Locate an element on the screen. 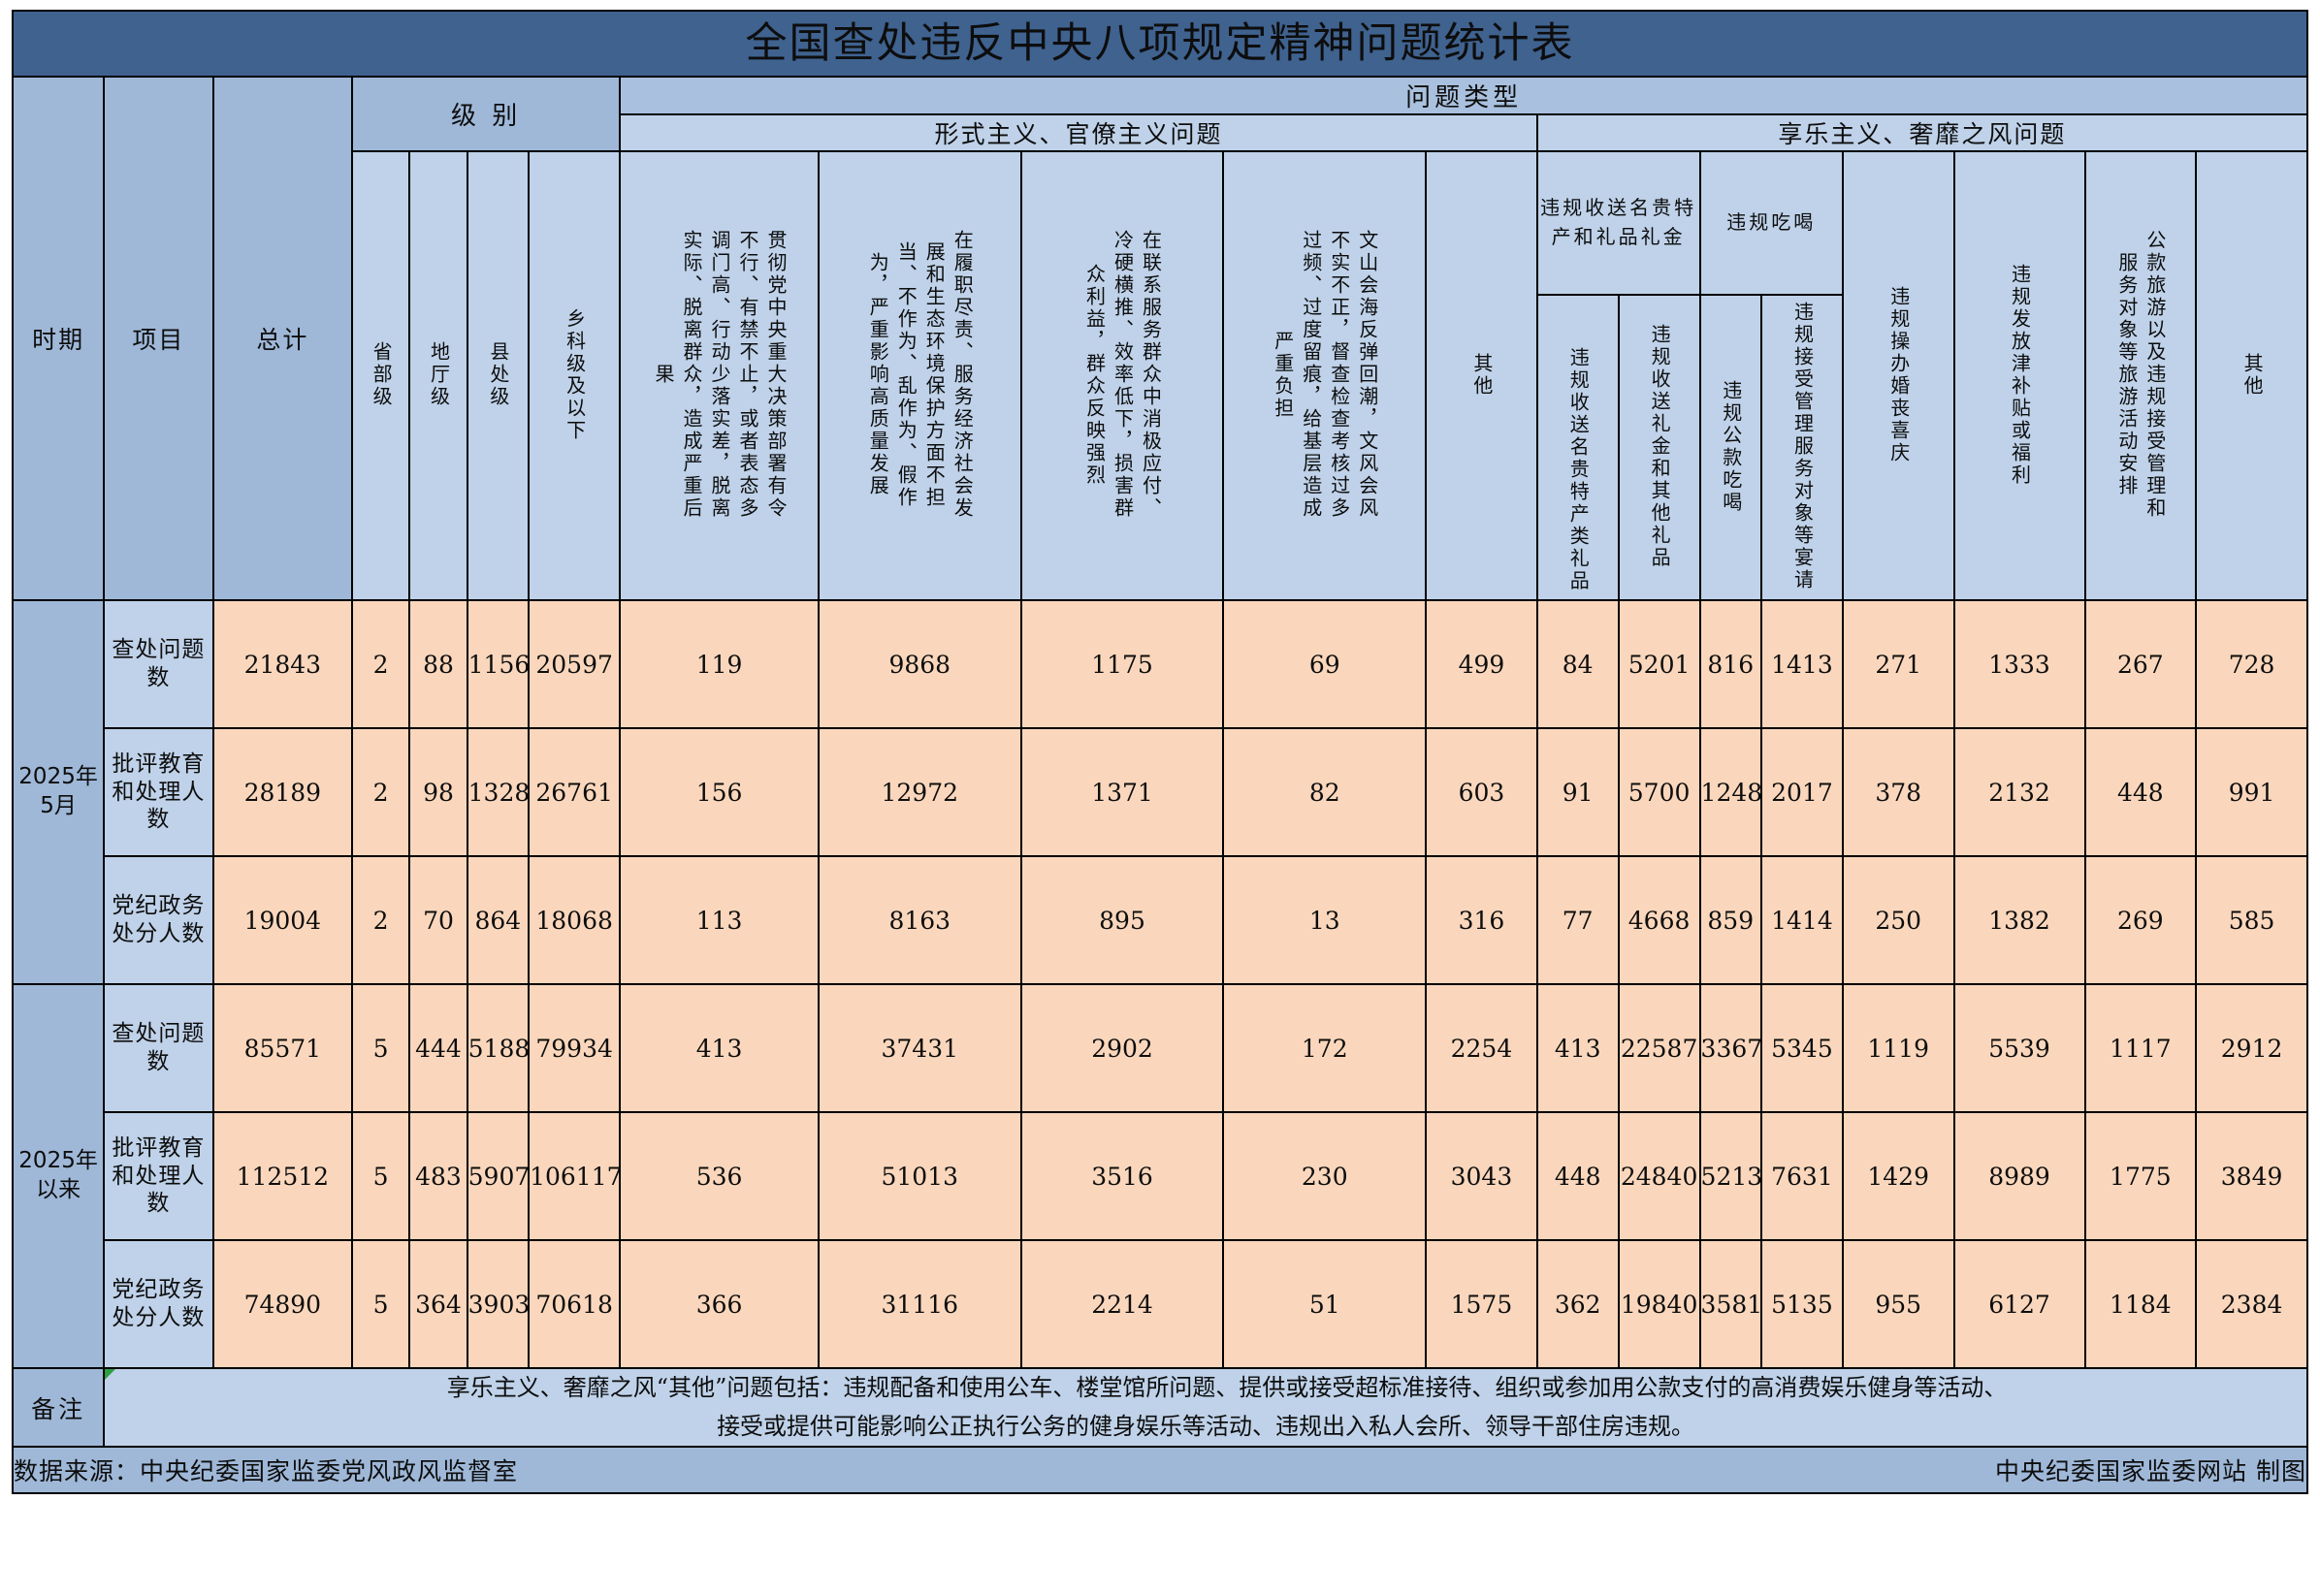  cell-formalism-2: 2214 is located at coordinates (1122, 1304).